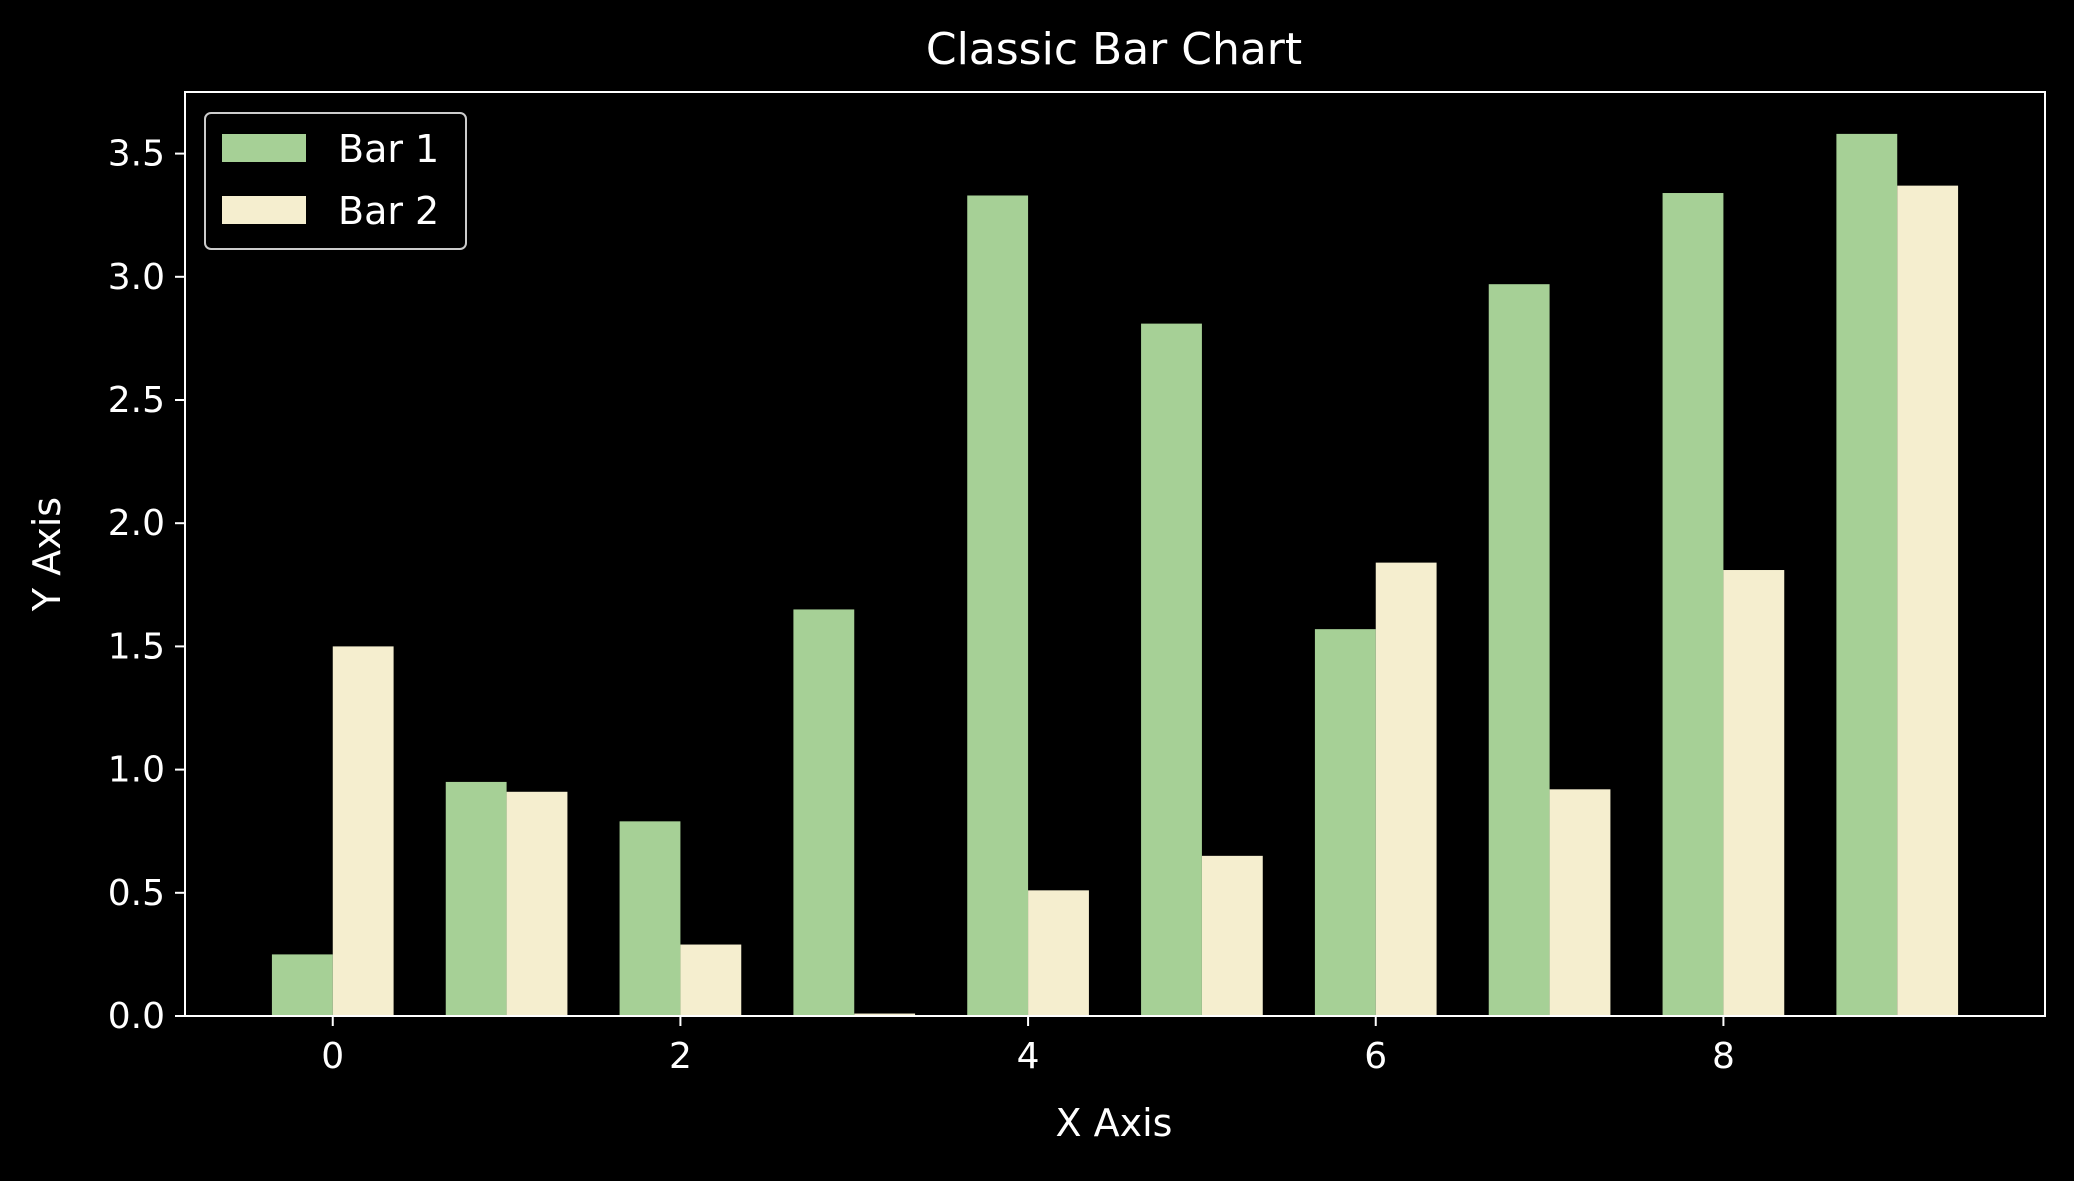 The width and height of the screenshot is (2074, 1181). I want to click on bar-bar-1-x1, so click(476, 898).